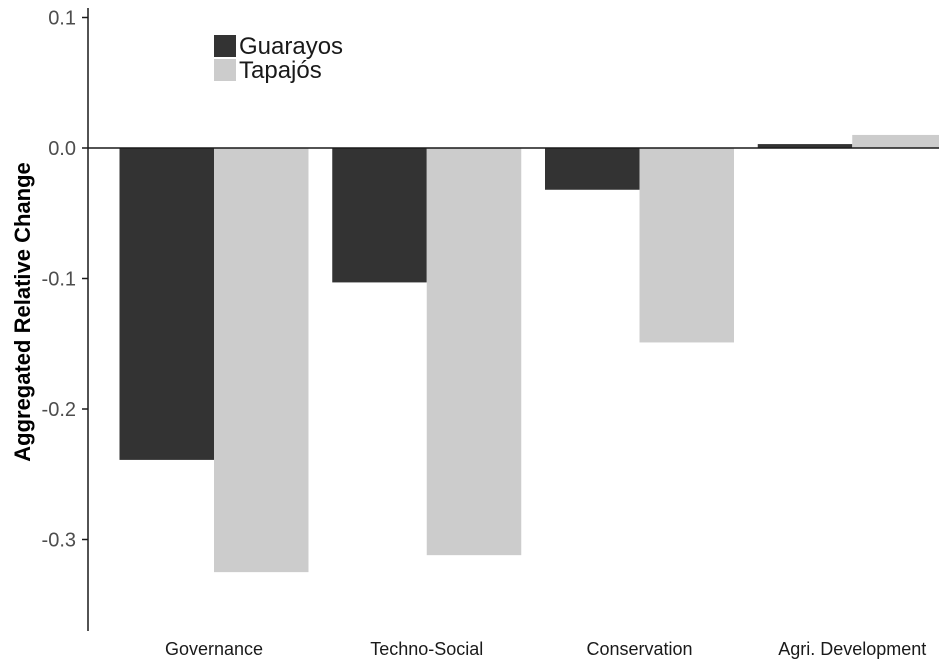  I want to click on legend-label: Guarayos, so click(291, 46).